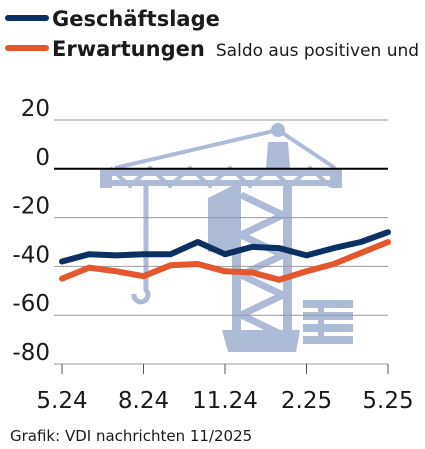  What do you see at coordinates (143, 401) in the screenshot?
I see `x-tick-label: 8.24` at bounding box center [143, 401].